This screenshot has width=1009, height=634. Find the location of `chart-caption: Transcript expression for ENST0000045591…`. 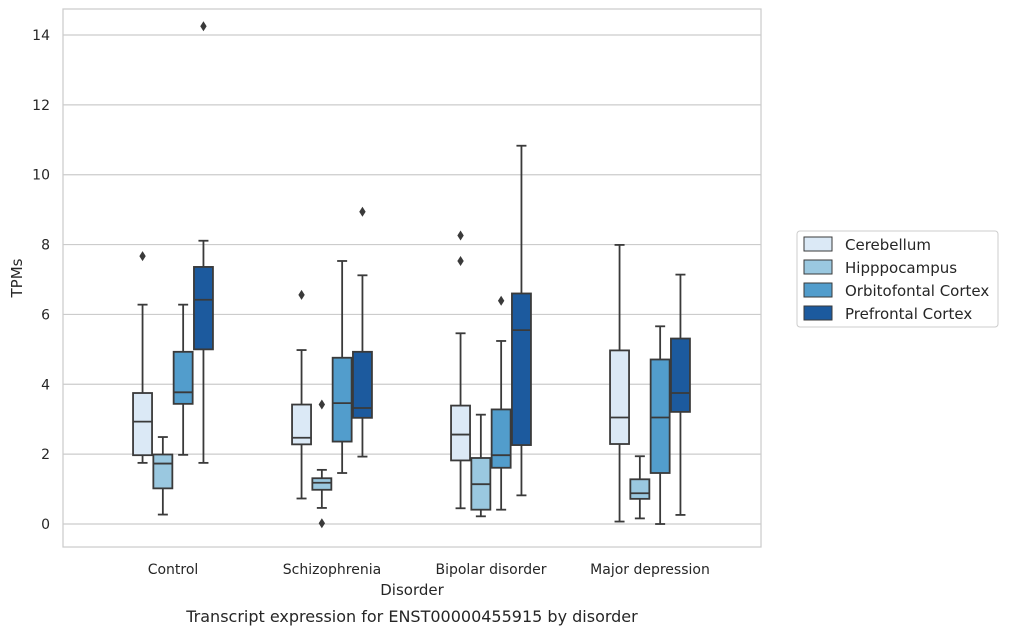

chart-caption: Transcript expression for ENST0000045591… is located at coordinates (411, 616).